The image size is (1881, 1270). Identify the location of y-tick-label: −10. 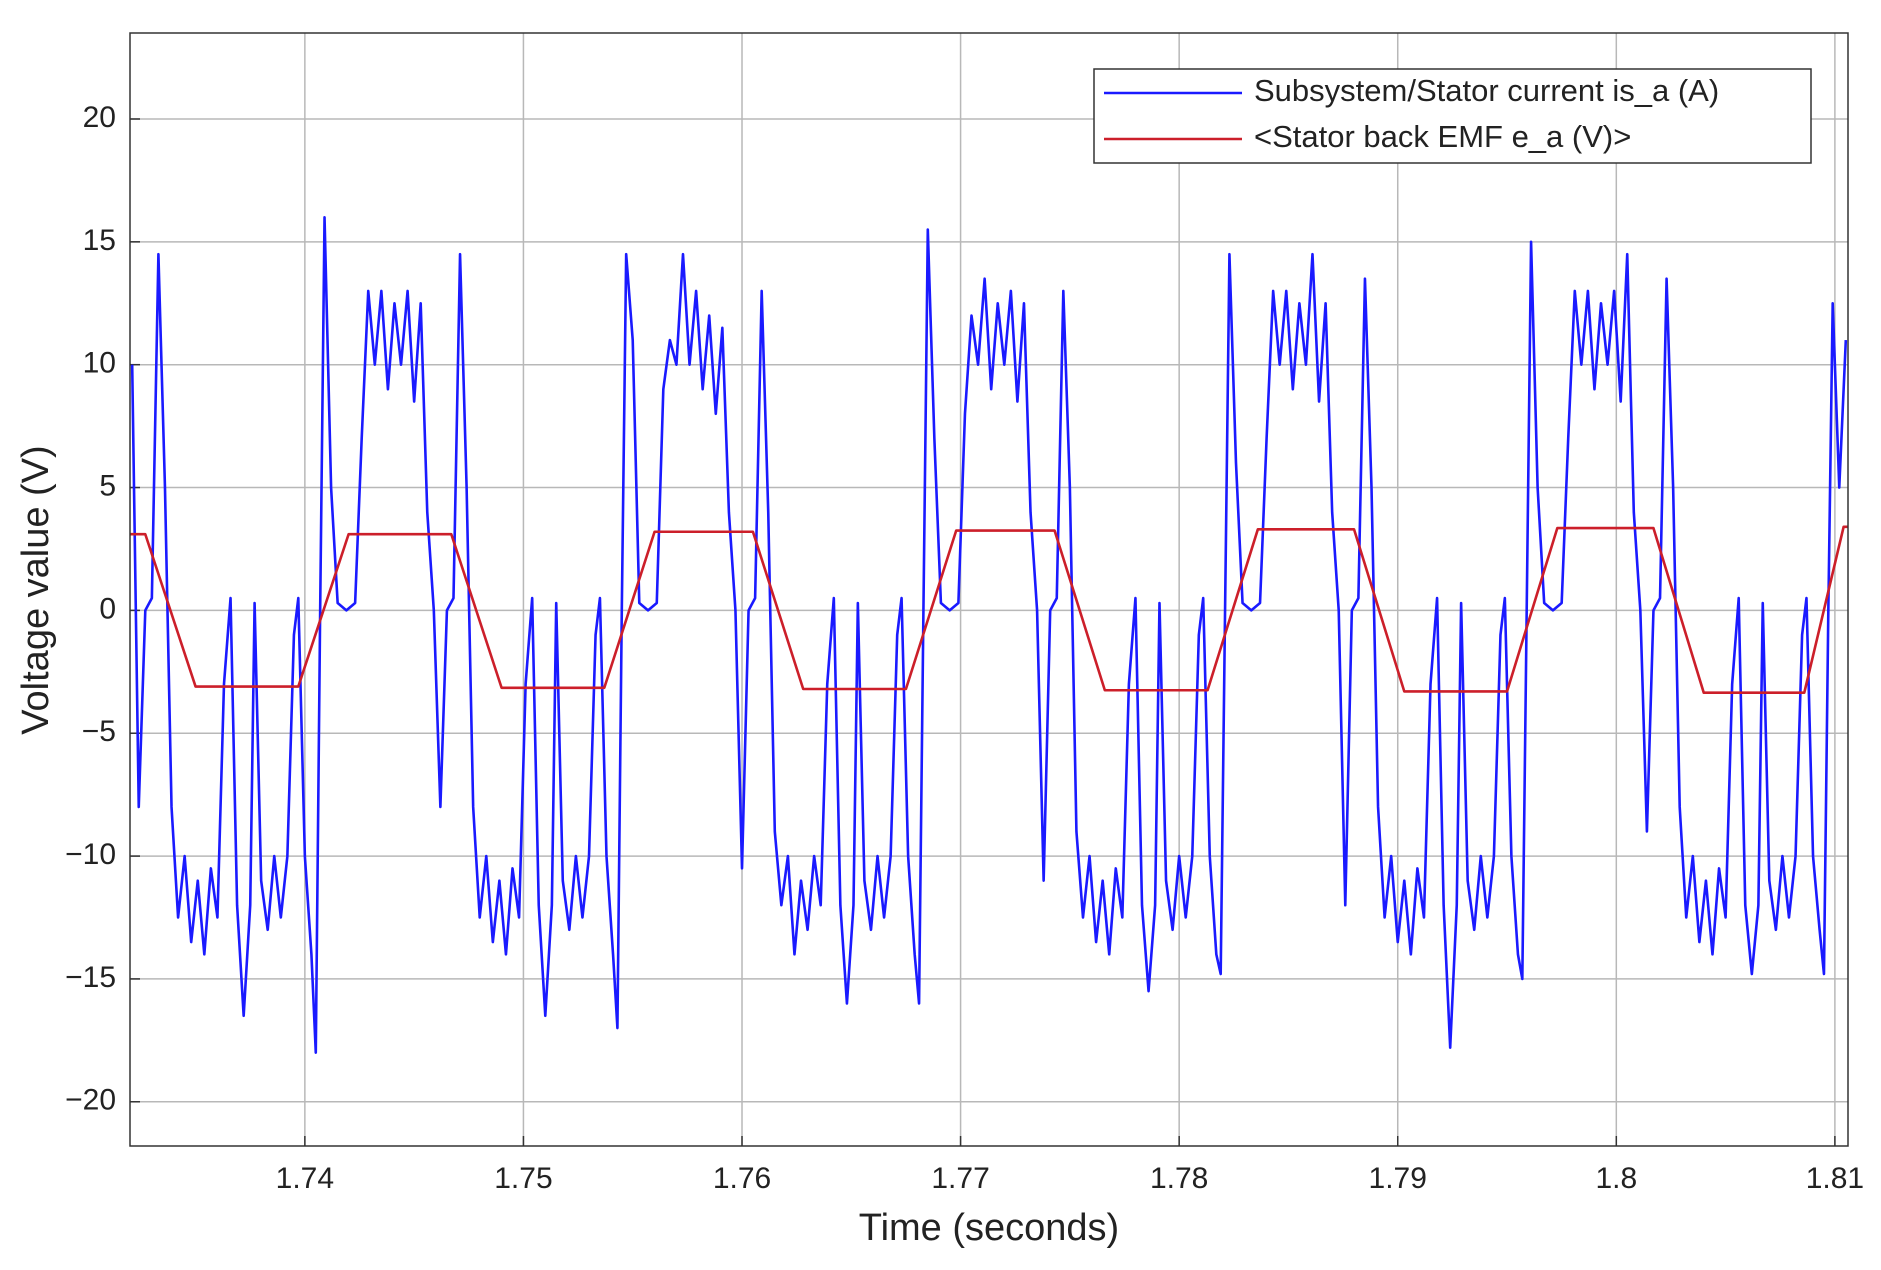
(90, 854).